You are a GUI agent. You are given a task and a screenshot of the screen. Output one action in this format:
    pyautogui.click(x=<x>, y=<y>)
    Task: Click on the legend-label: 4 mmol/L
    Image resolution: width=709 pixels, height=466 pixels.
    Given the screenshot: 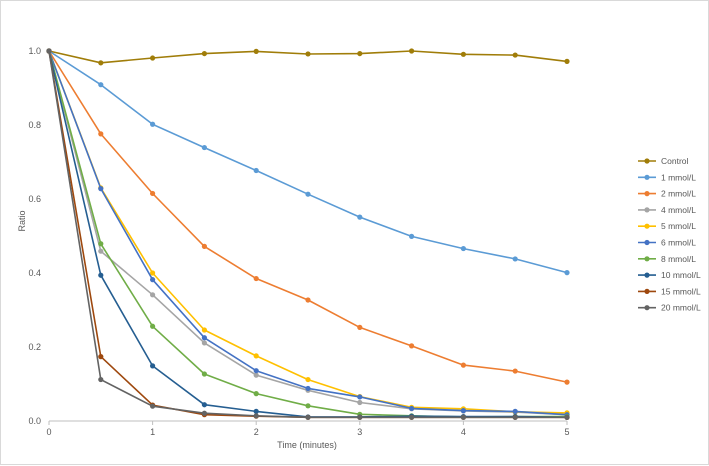 What is the action you would take?
    pyautogui.click(x=678, y=210)
    